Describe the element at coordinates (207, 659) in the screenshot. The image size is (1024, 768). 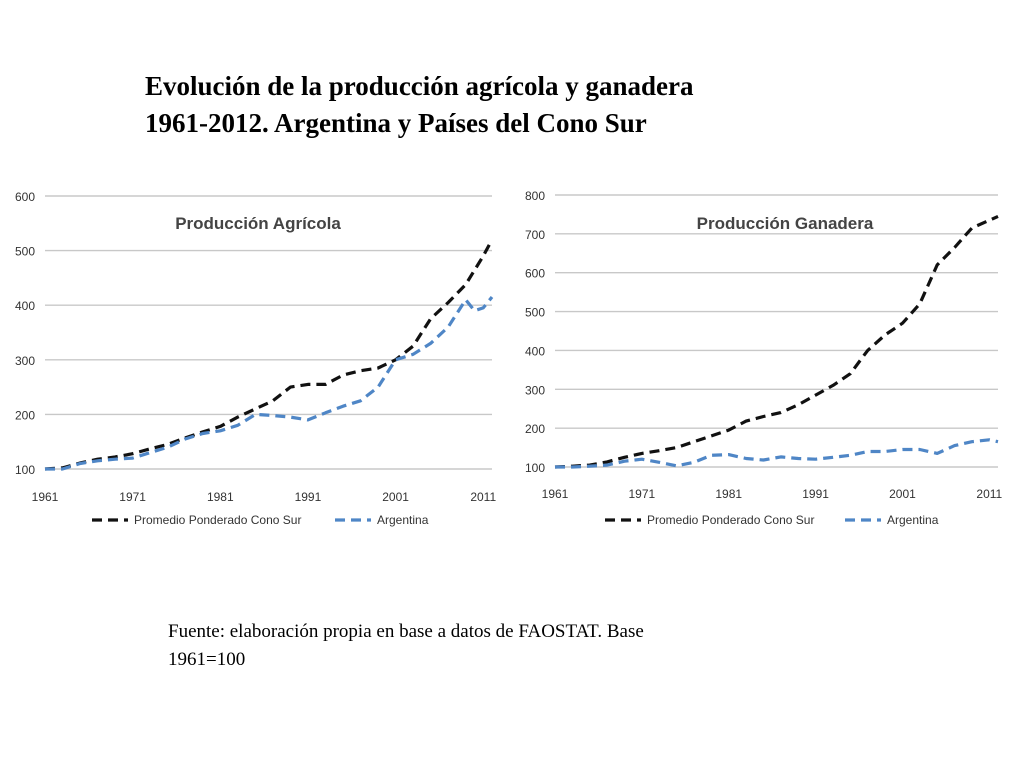
I see `source-note-line-2: 1961=100` at that location.